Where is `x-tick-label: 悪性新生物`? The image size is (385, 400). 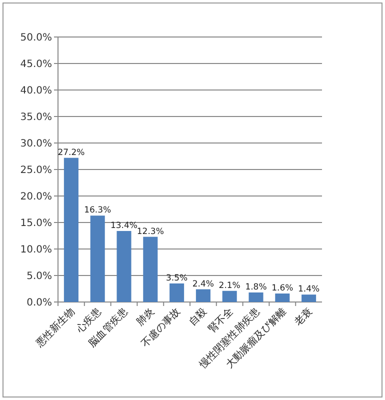
x-tick-label: 悪性新生物 is located at coordinates (55, 328).